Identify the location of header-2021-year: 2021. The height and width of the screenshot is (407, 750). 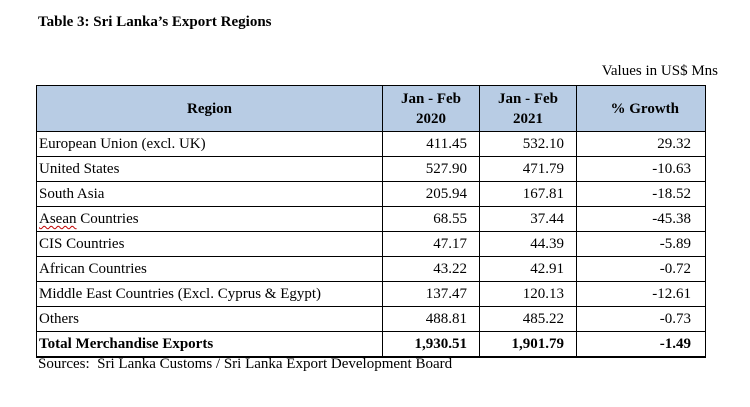
(528, 118).